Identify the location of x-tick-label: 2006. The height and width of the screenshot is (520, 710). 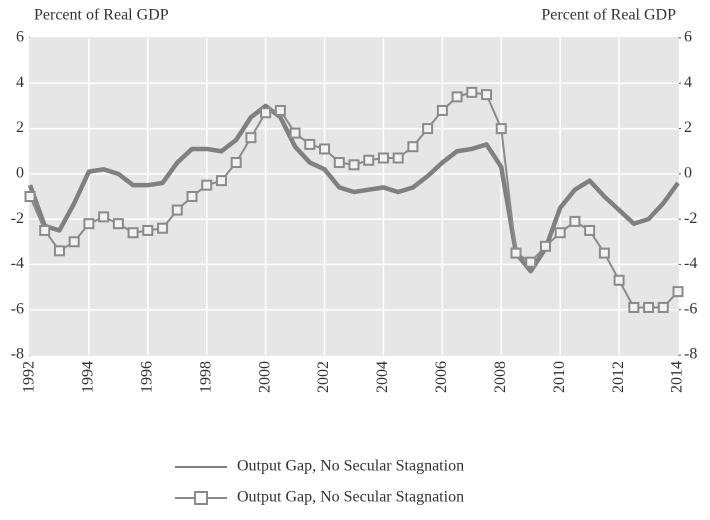
(441, 377).